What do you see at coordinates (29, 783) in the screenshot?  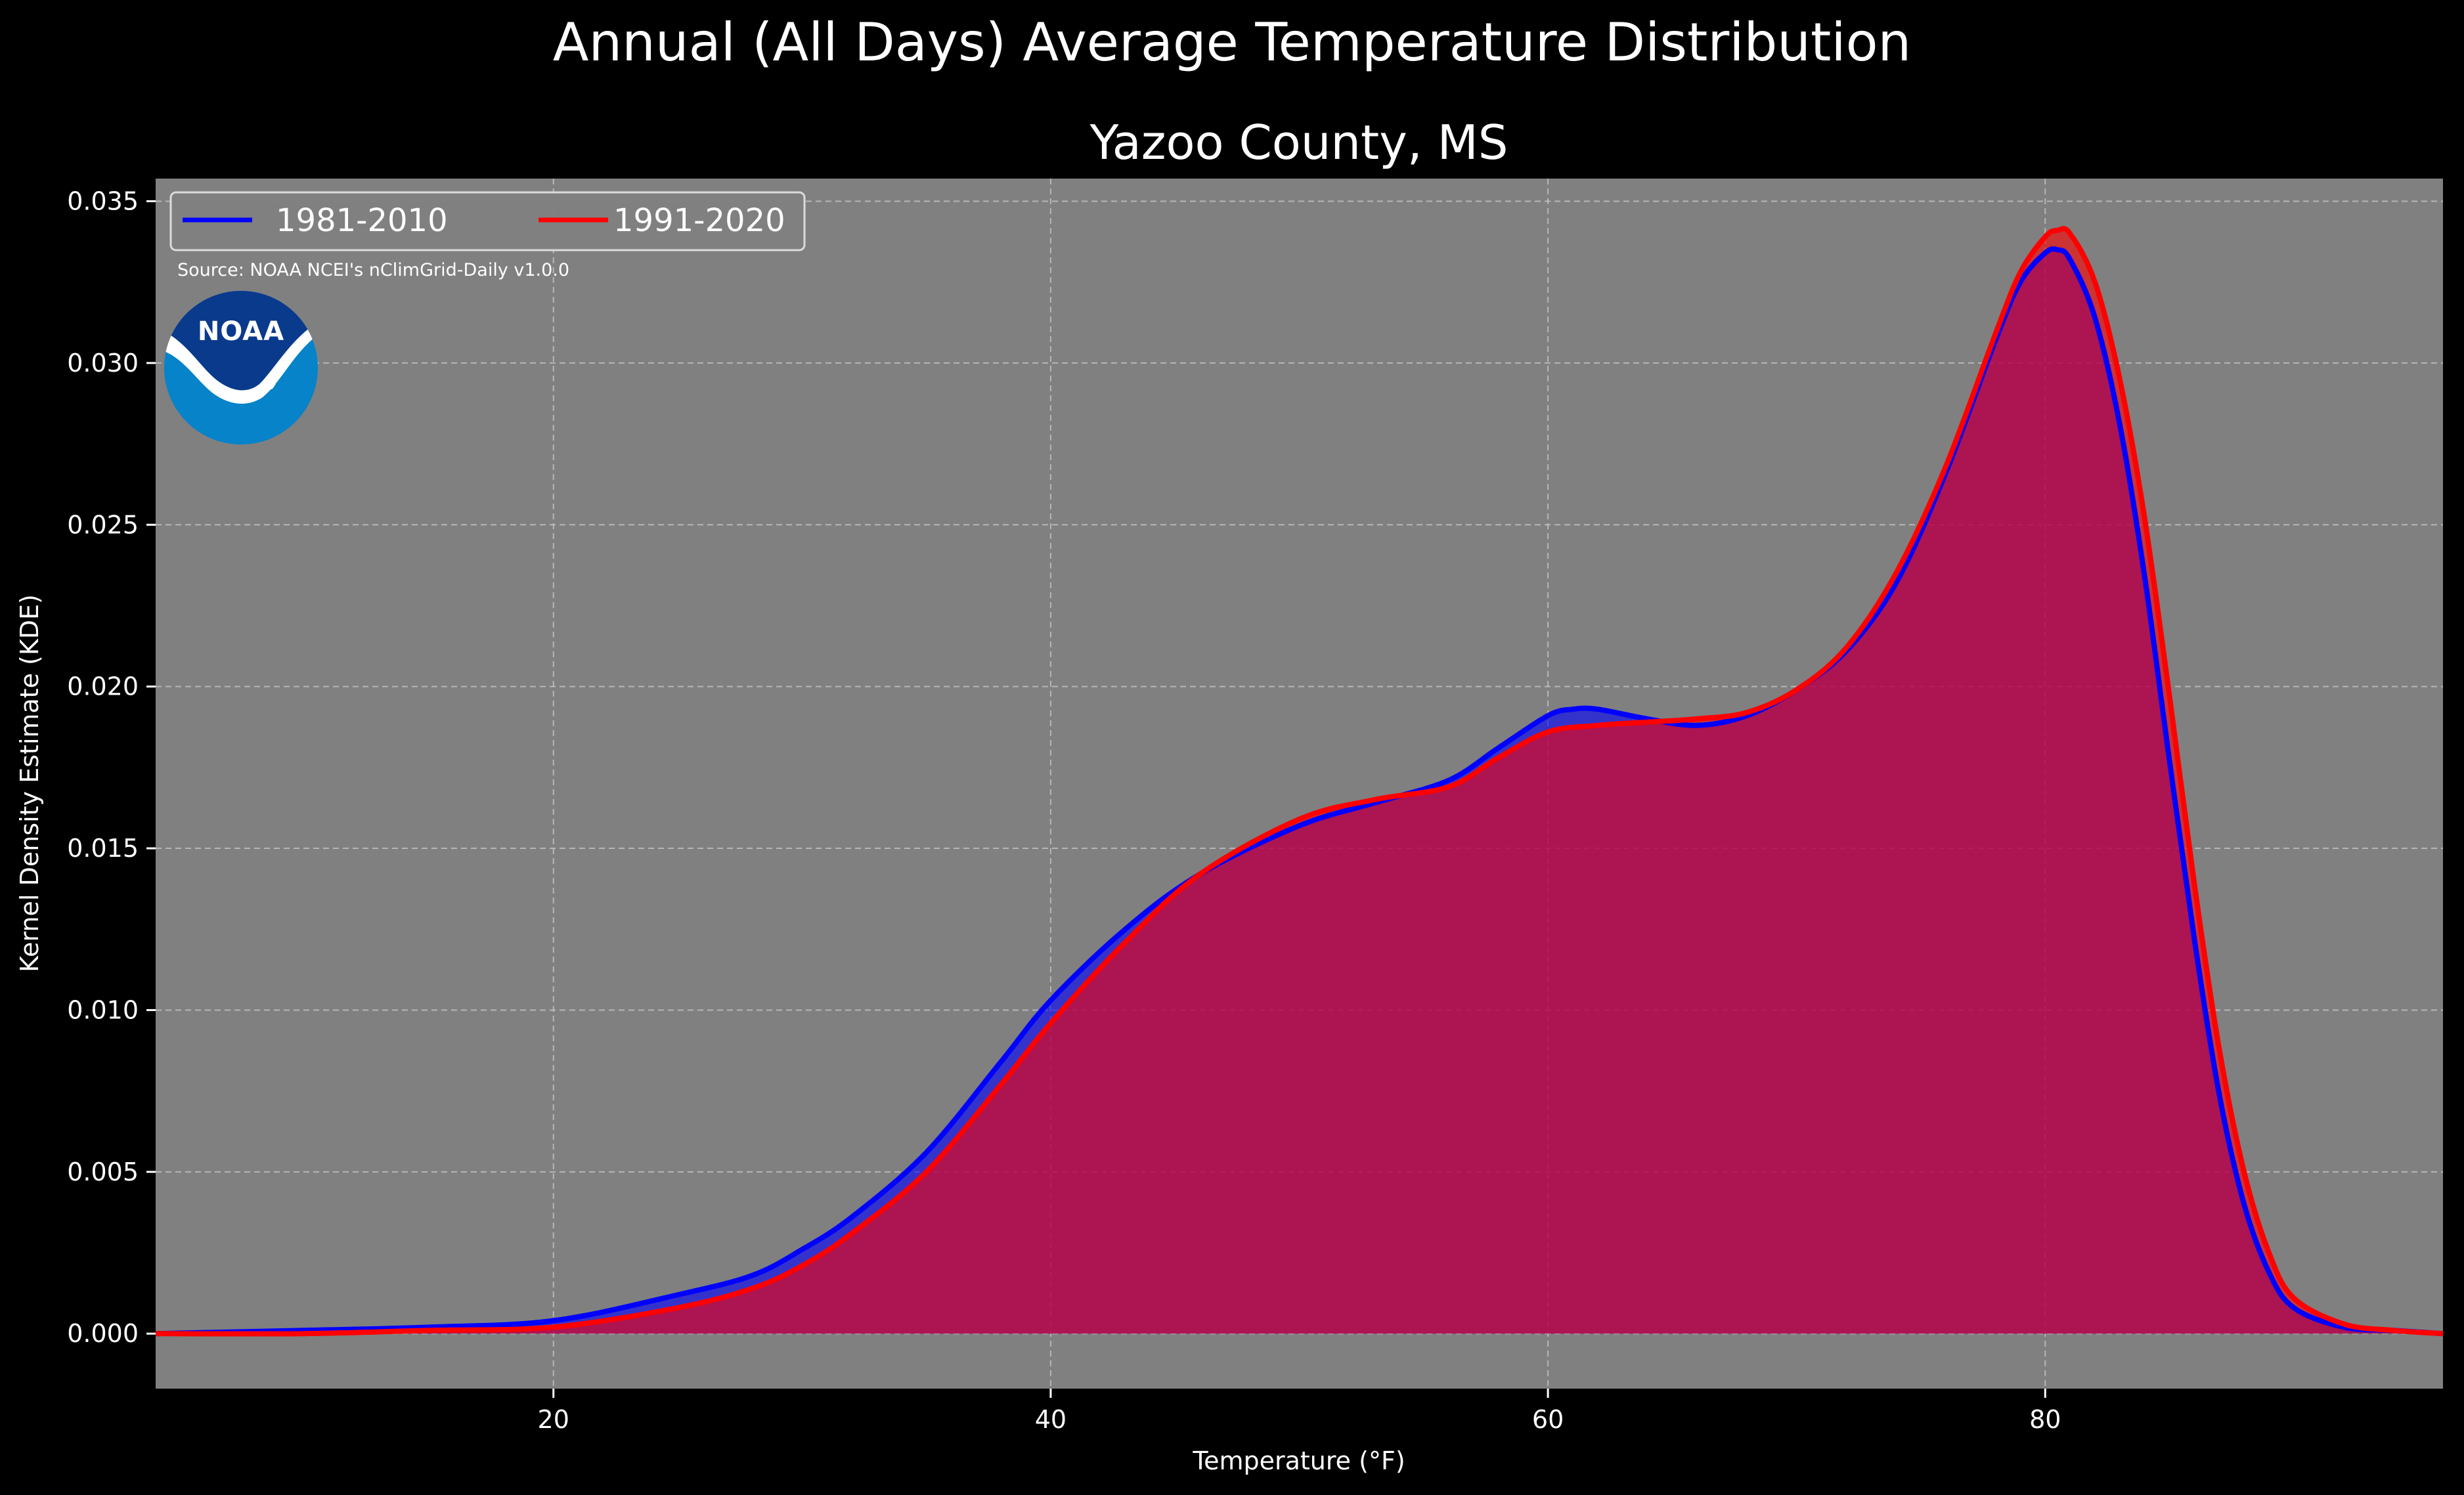 I see `y-axis-label: Kernel Density Estimate (KDE)` at bounding box center [29, 783].